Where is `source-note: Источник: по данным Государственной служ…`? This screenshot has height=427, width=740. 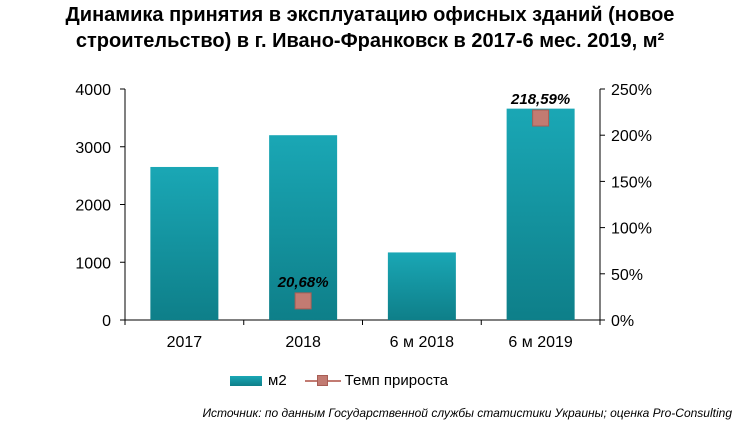 source-note: Источник: по данным Государственной служ… is located at coordinates (467, 413).